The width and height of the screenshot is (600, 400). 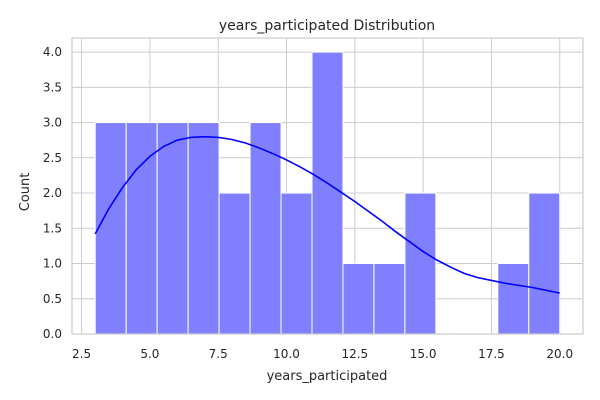 I want to click on y-tick-label: 1.5, so click(x=52, y=228).